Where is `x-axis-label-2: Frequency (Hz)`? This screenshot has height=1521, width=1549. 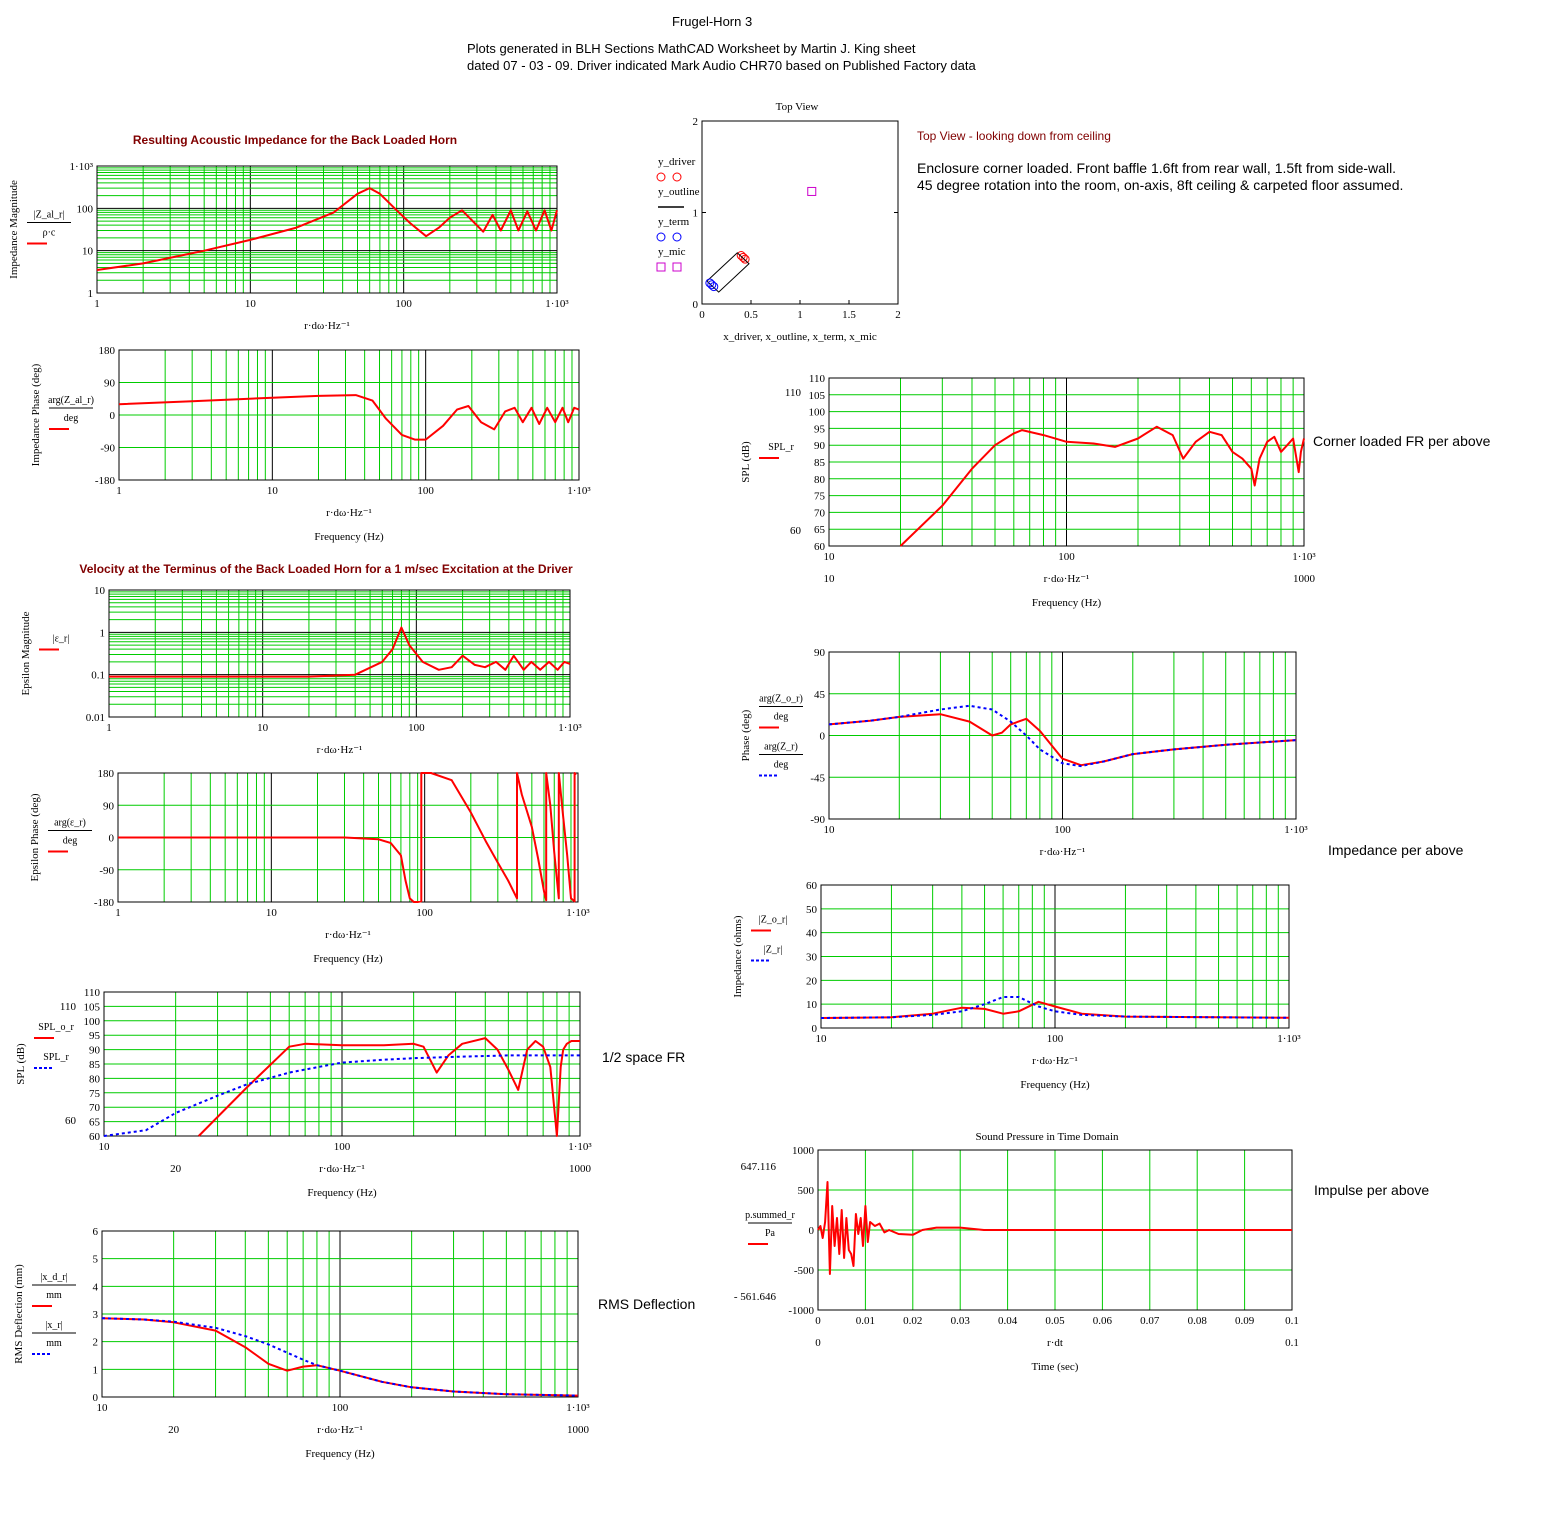
x-axis-label-2: Frequency (Hz) is located at coordinates (1067, 603).